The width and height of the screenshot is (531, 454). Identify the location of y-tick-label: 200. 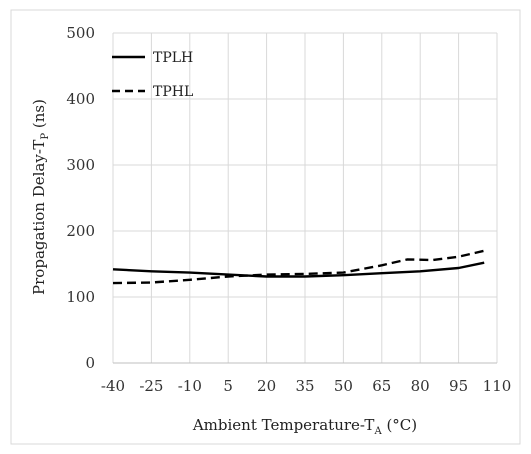
(80, 231).